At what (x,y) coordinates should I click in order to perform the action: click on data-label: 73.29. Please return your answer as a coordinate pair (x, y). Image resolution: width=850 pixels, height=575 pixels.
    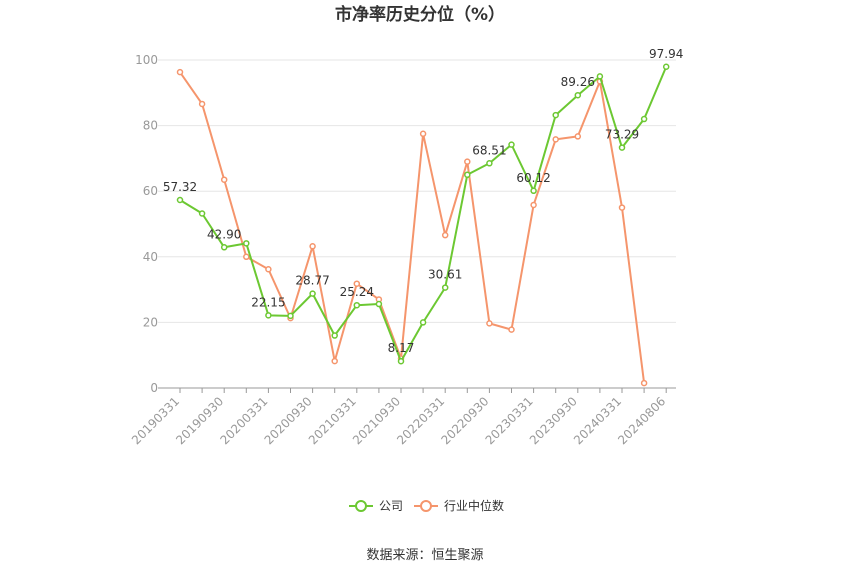
    Looking at the image, I should click on (622, 135).